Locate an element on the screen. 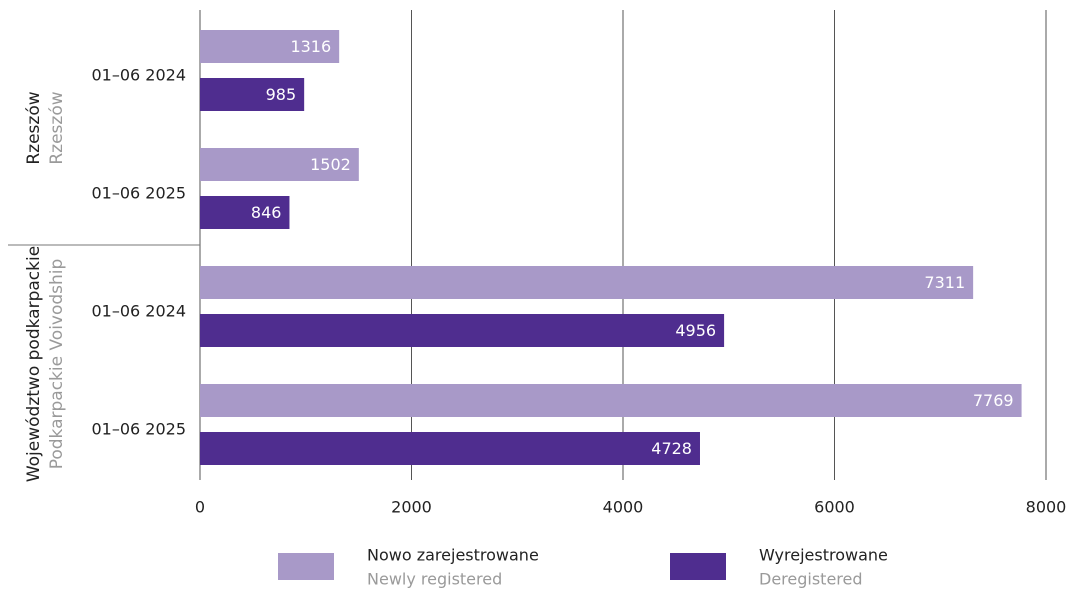  legend-label-en: Deregistered is located at coordinates (811, 579).